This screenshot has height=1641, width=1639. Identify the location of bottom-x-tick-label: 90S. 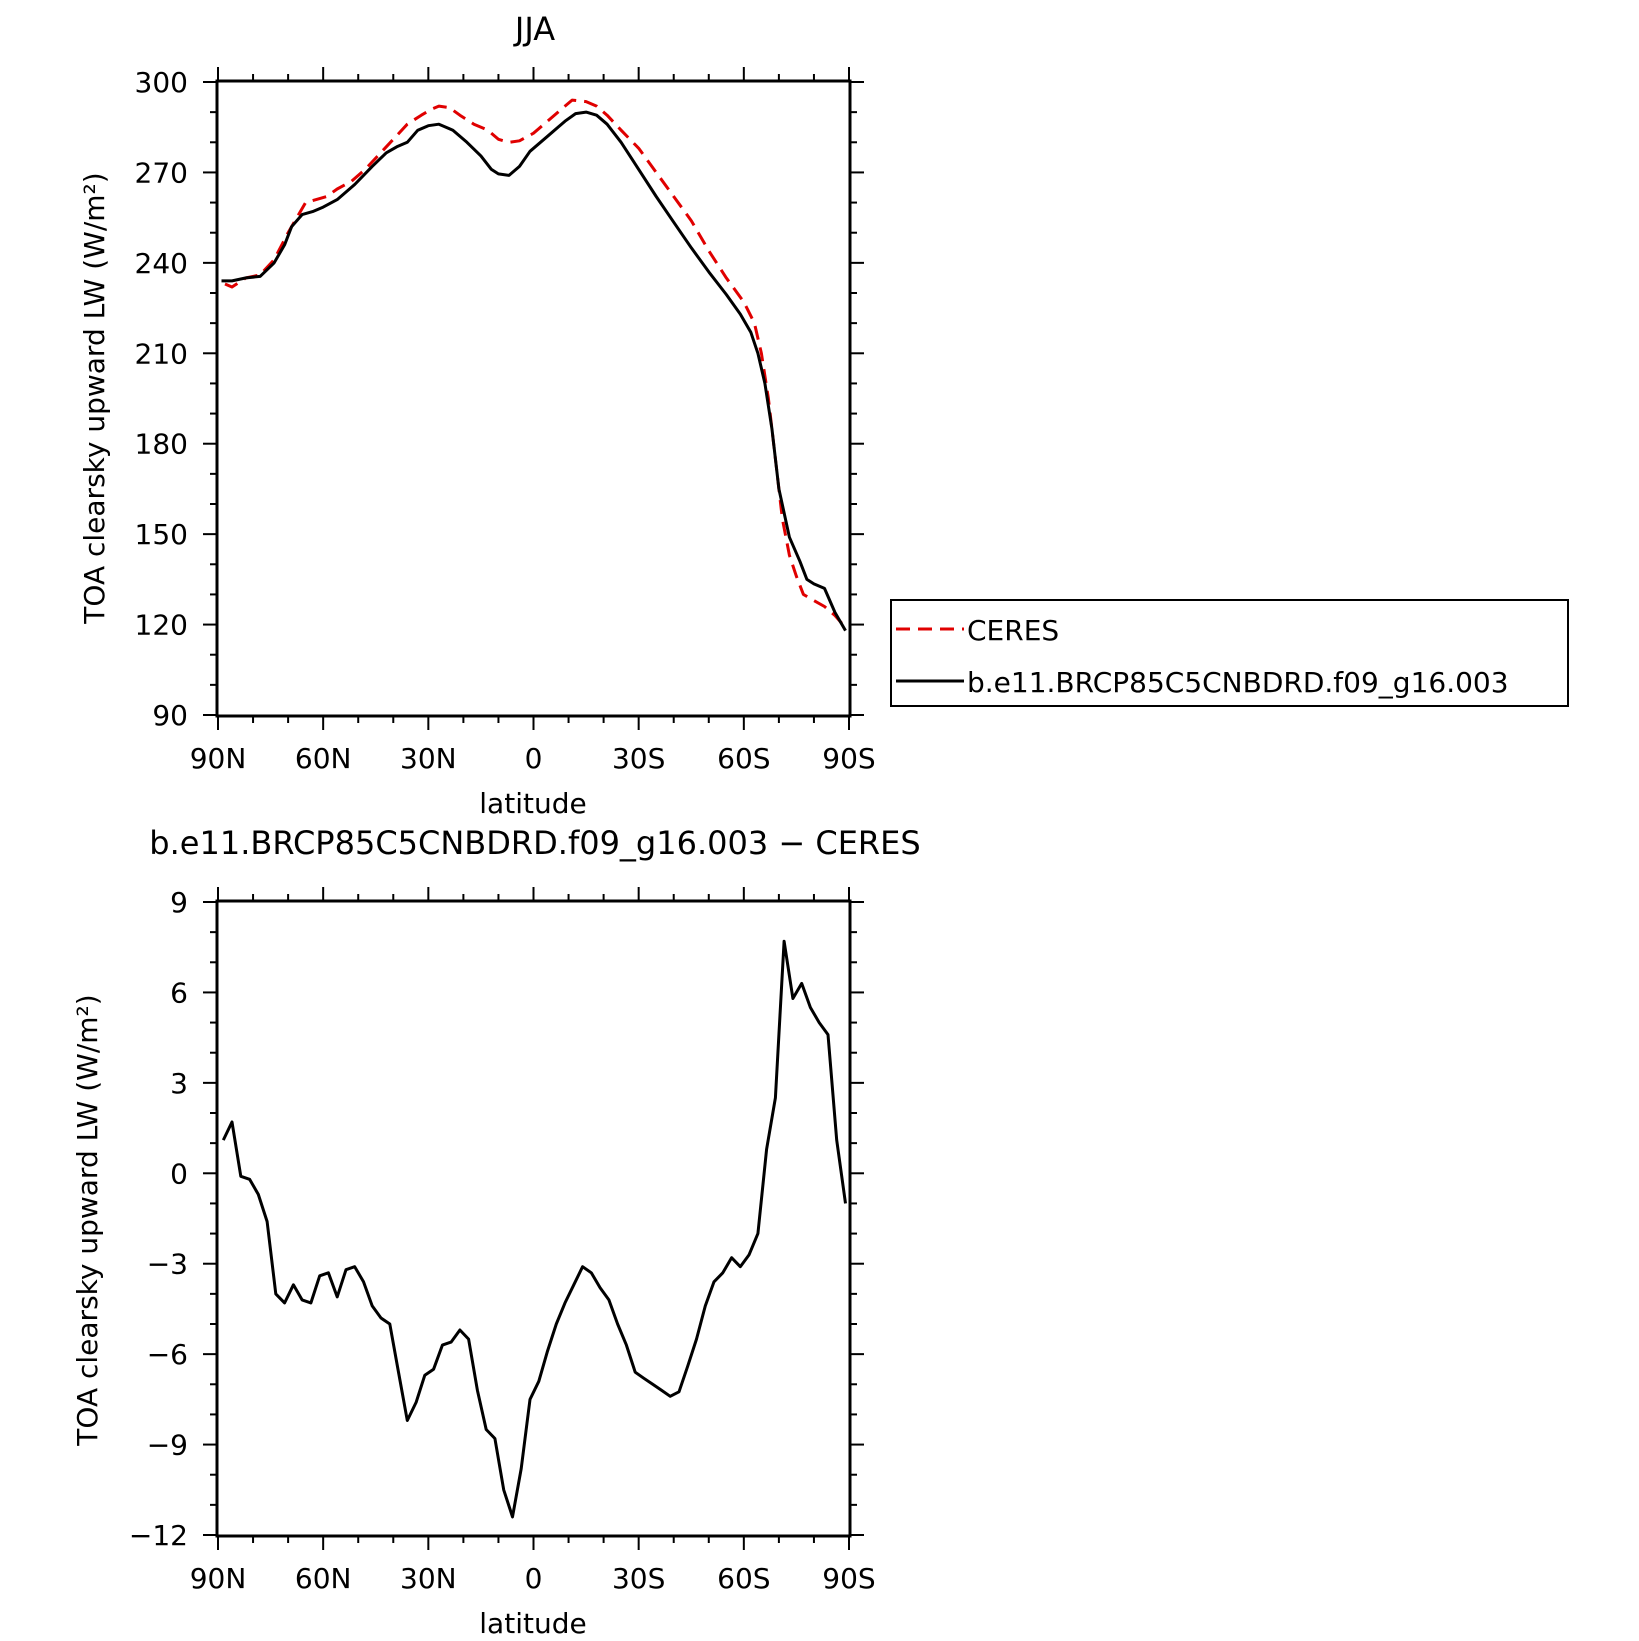
(848, 1578).